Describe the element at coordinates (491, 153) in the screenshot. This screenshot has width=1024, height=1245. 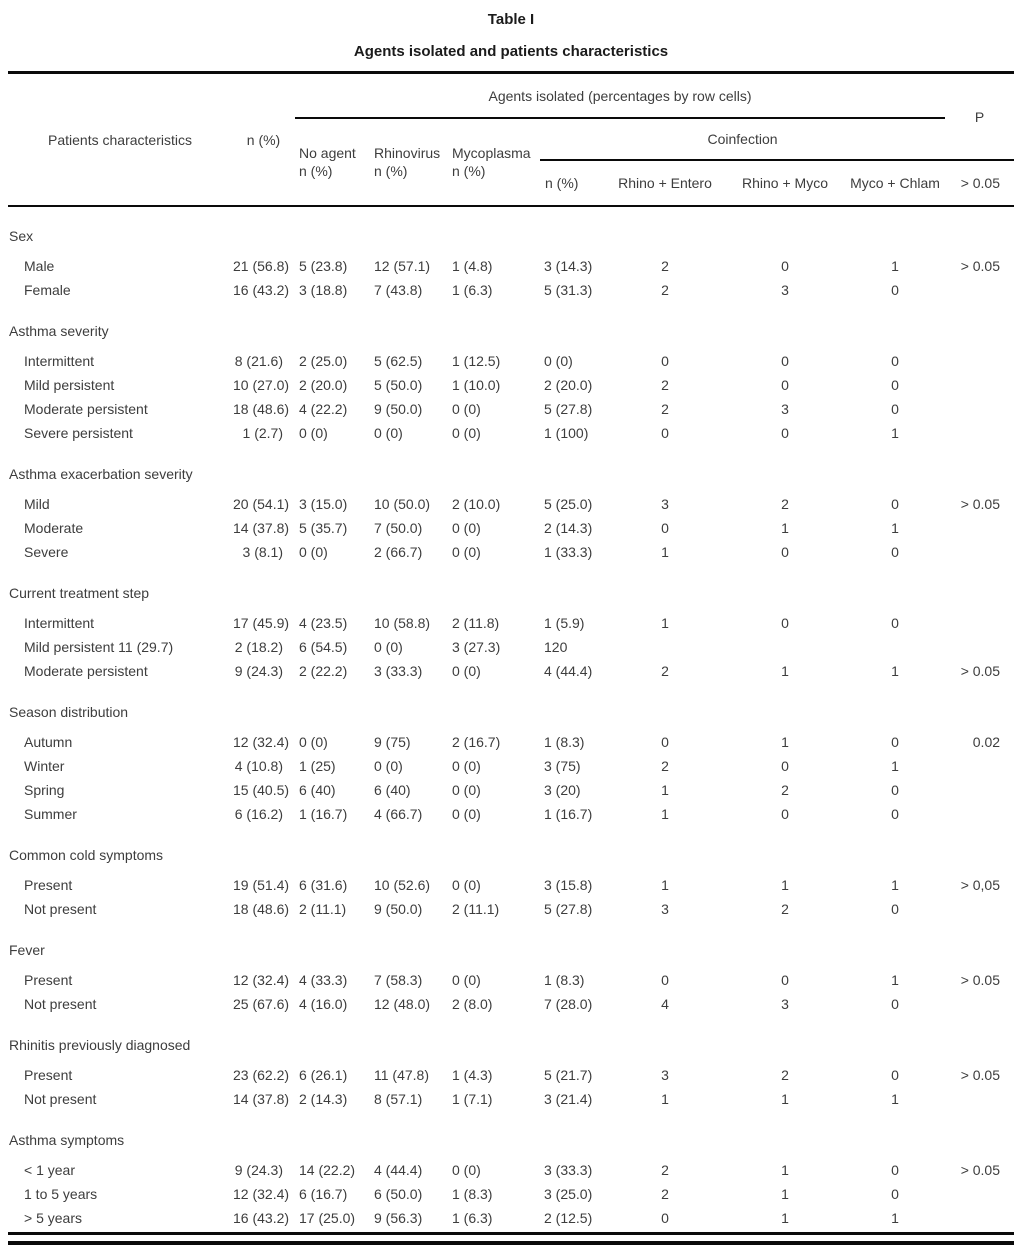
I see `header-line-1: Mycoplasma` at that location.